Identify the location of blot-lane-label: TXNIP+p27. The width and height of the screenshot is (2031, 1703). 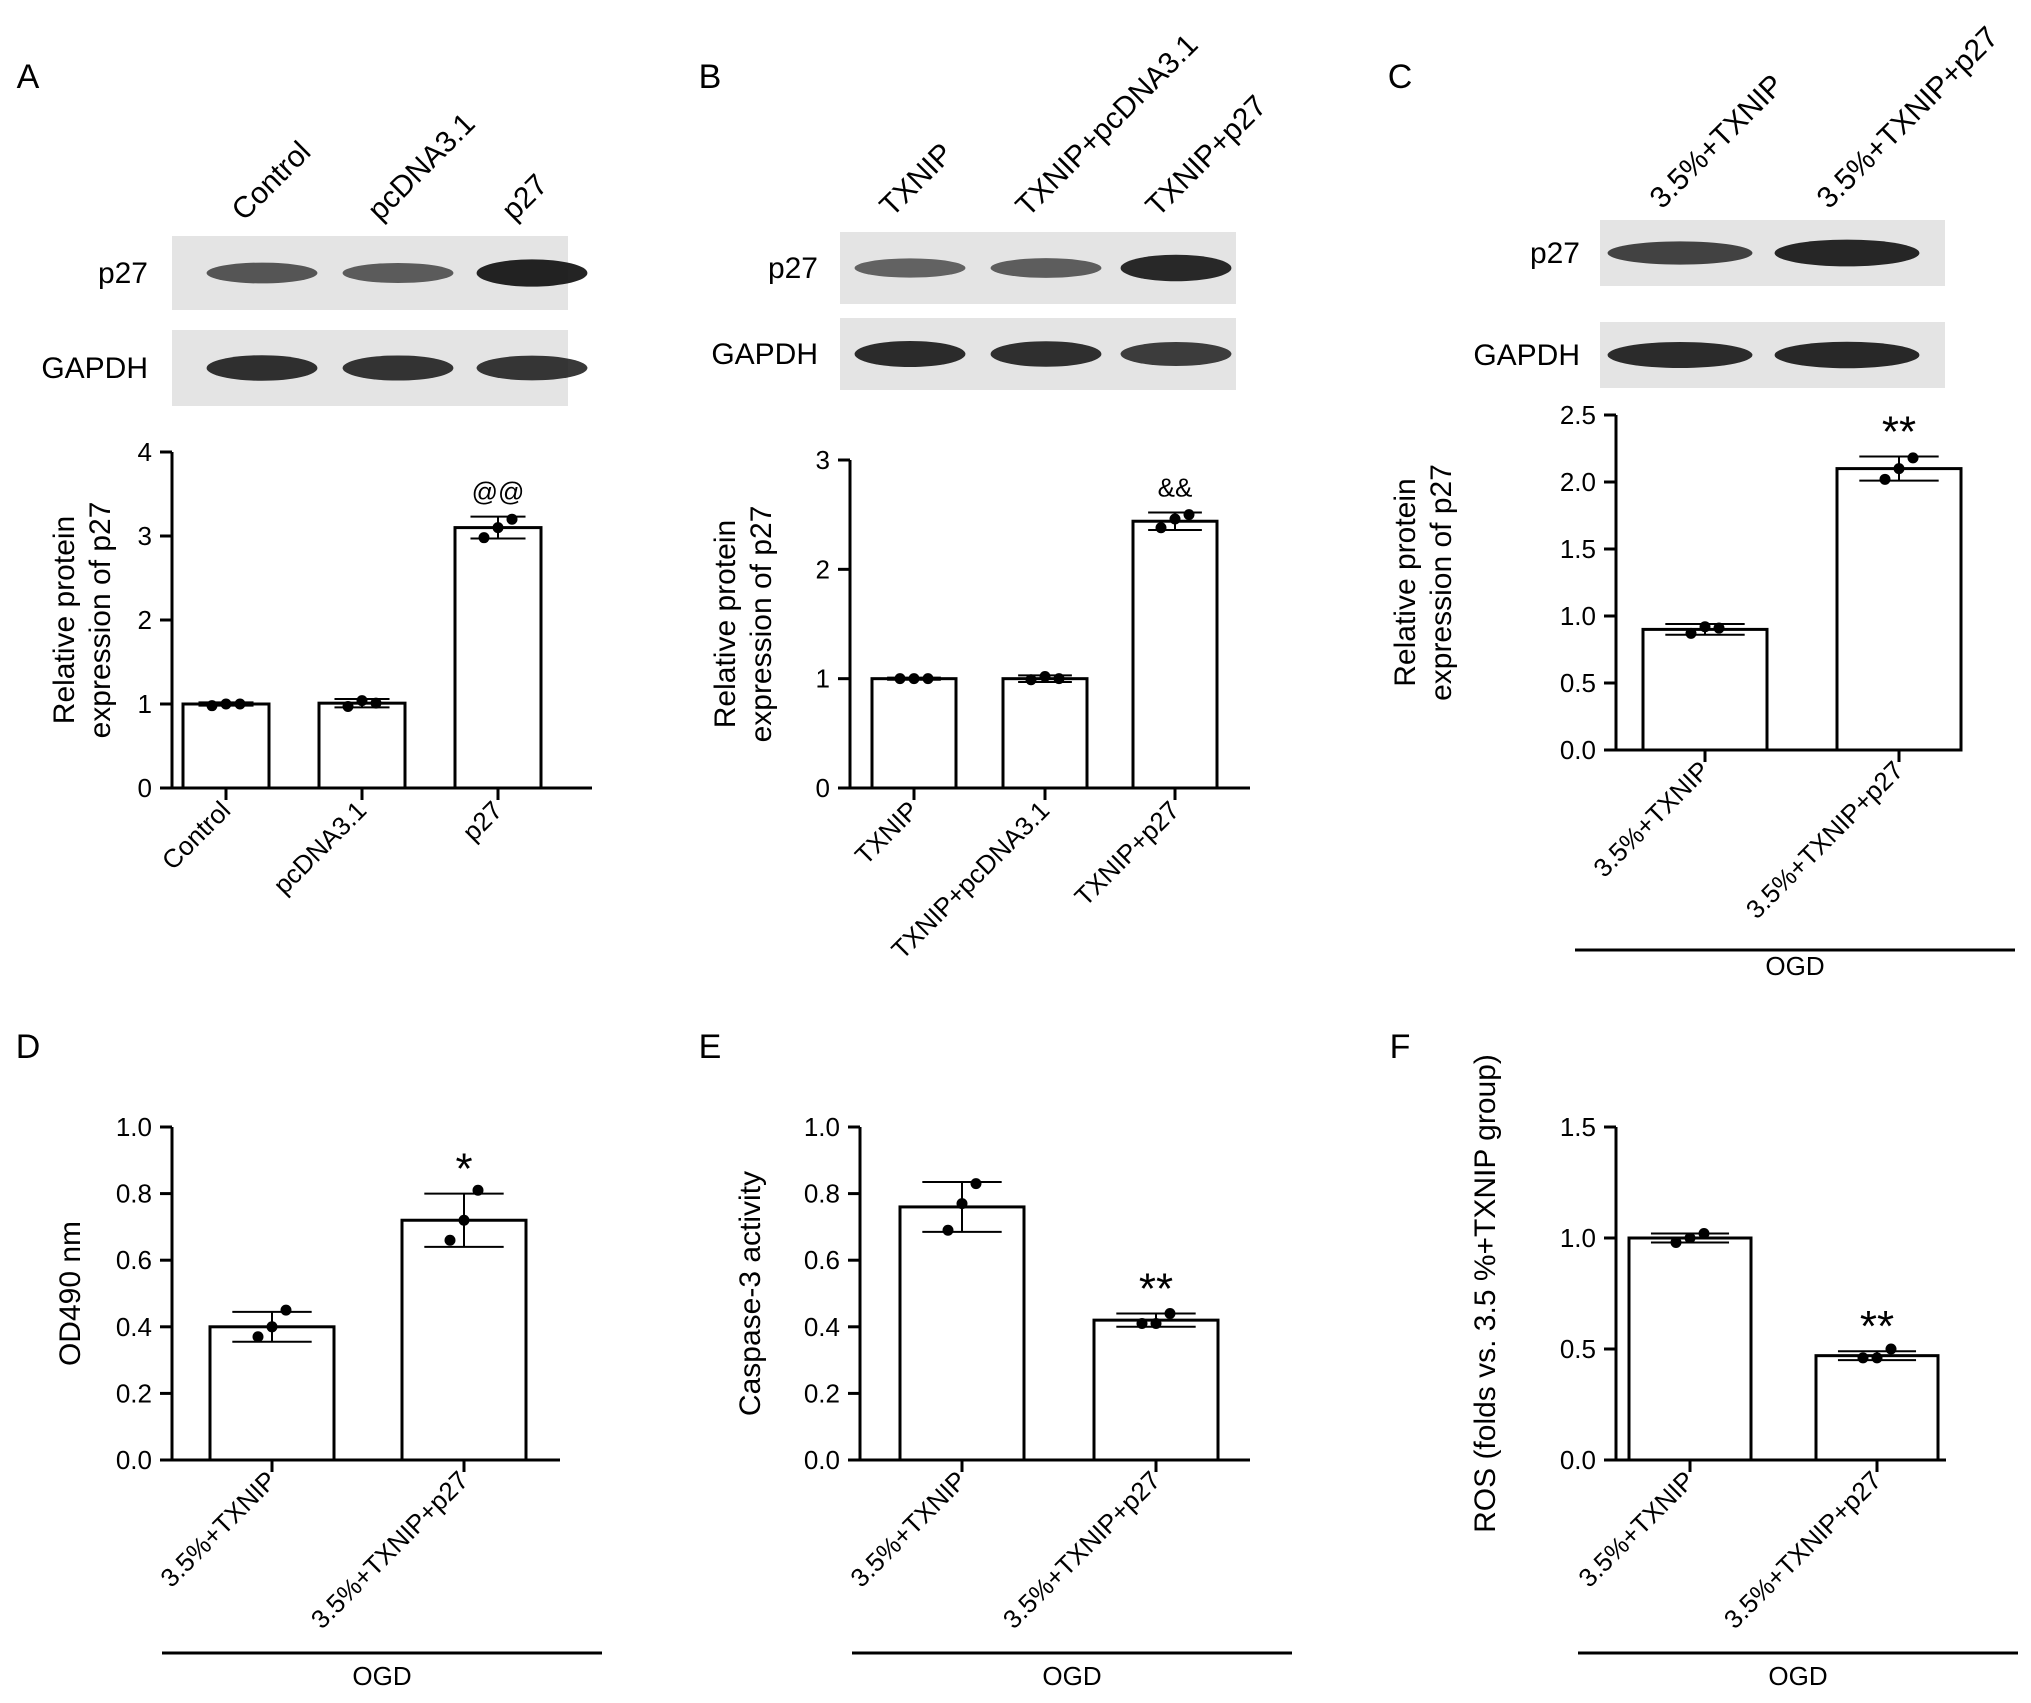
(1207, 156).